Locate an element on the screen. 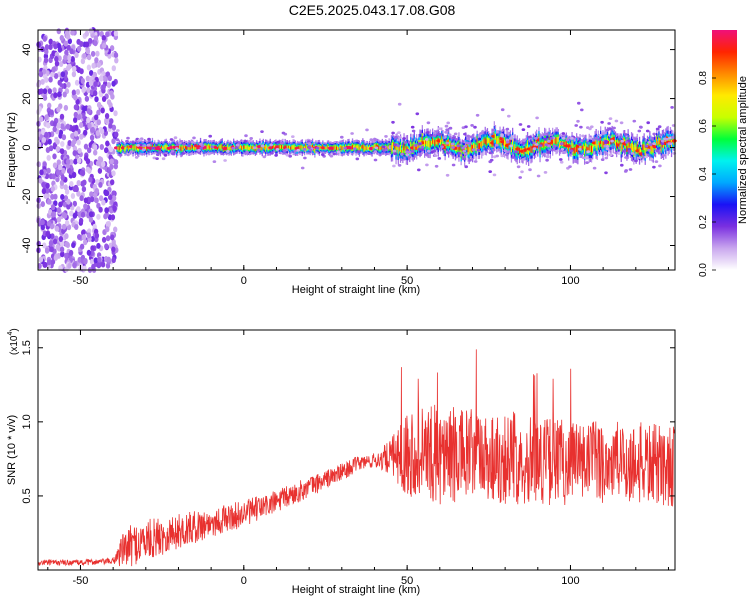  y-tick-label: 1.0 is located at coordinates (27, 421).